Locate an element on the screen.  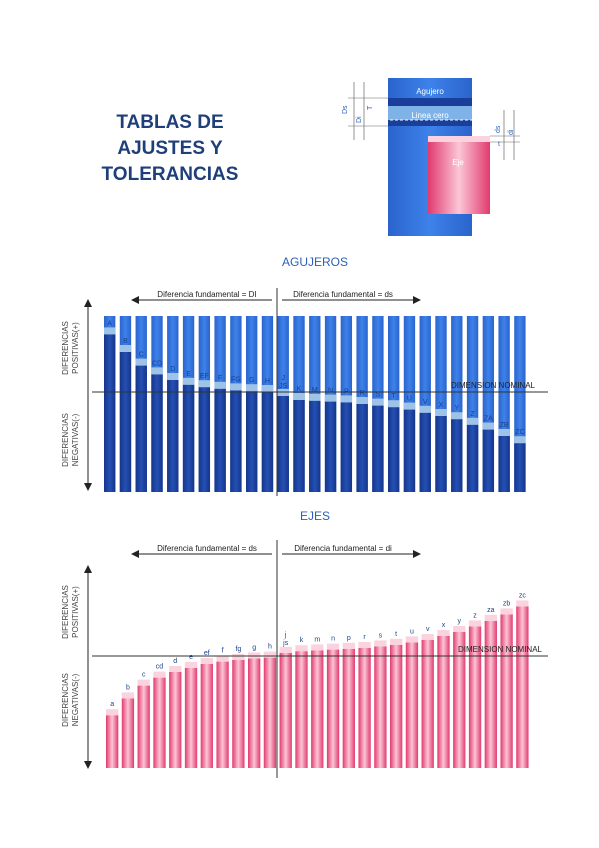
holes-arrow-left-label: Diferencia fundamental = DI is located at coordinates (206, 294).